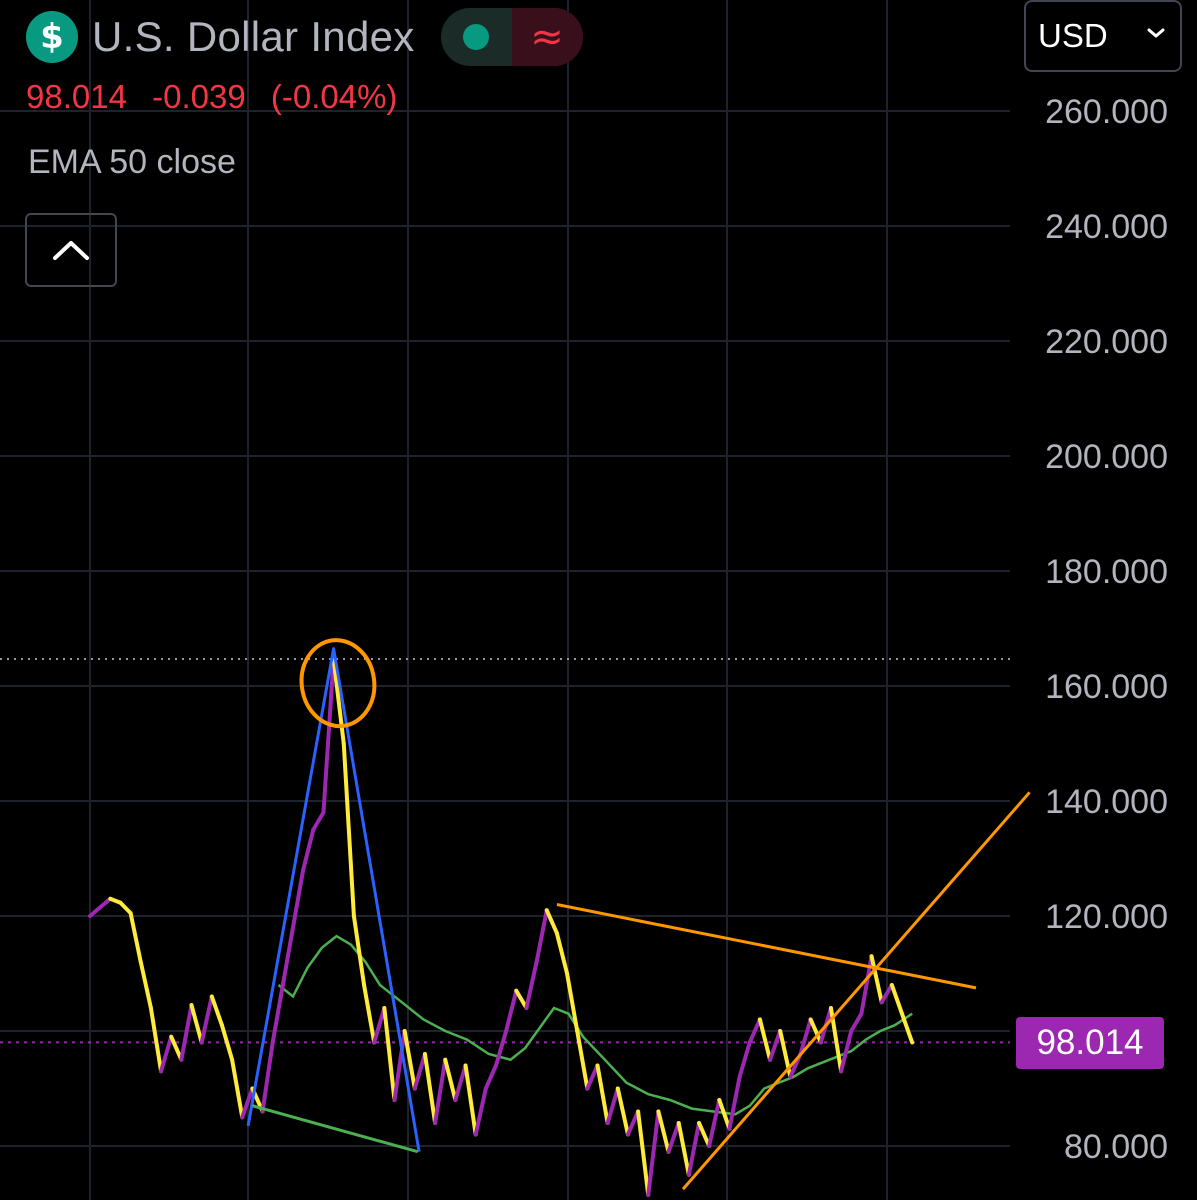  I want to click on y-tick-label: 180.000, so click(1106, 572).